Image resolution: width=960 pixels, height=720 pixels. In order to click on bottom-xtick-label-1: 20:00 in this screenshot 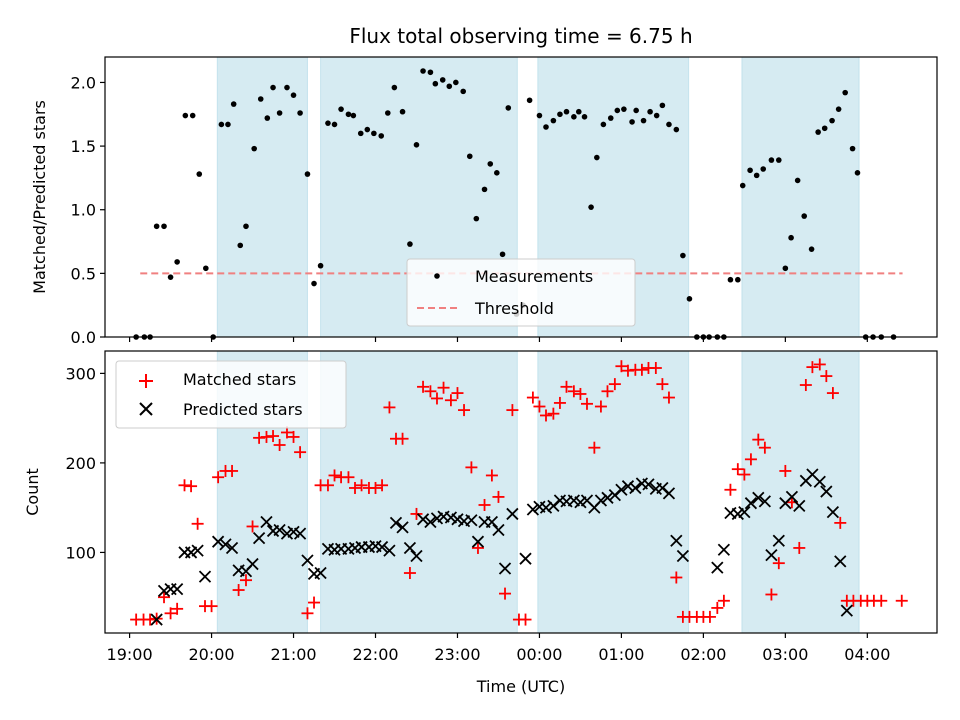, I will do `click(212, 654)`.